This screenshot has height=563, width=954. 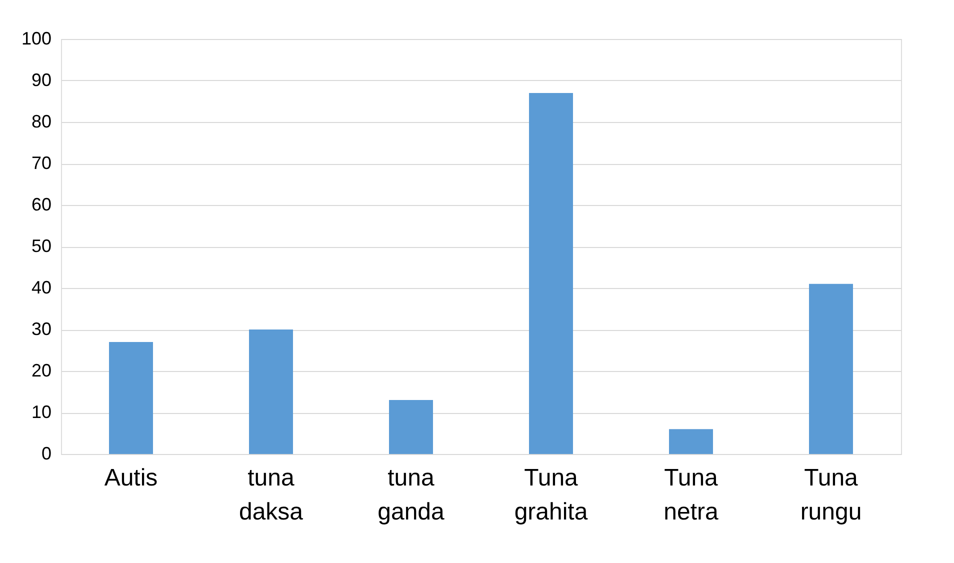 I want to click on x-tick-label: tuna ganda, so click(x=412, y=495).